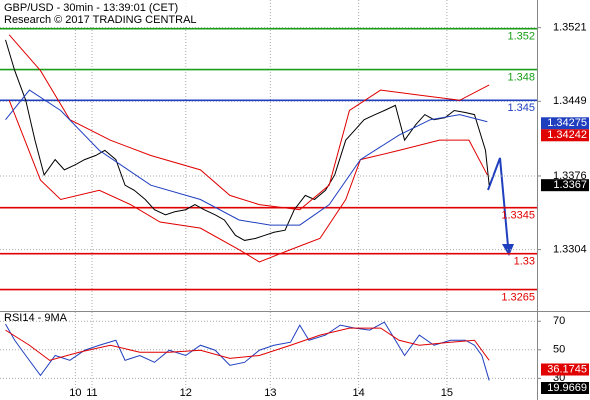 The width and height of the screenshot is (590, 400). I want to click on rsi-title: RSI14 - 9MA, so click(36, 318).